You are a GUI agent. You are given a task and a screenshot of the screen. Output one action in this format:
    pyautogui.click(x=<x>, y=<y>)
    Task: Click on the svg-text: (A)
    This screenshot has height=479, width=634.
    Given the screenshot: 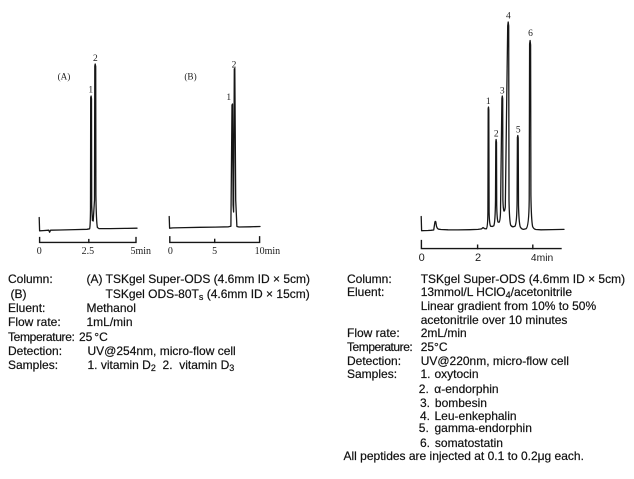 What is the action you would take?
    pyautogui.click(x=64, y=76)
    